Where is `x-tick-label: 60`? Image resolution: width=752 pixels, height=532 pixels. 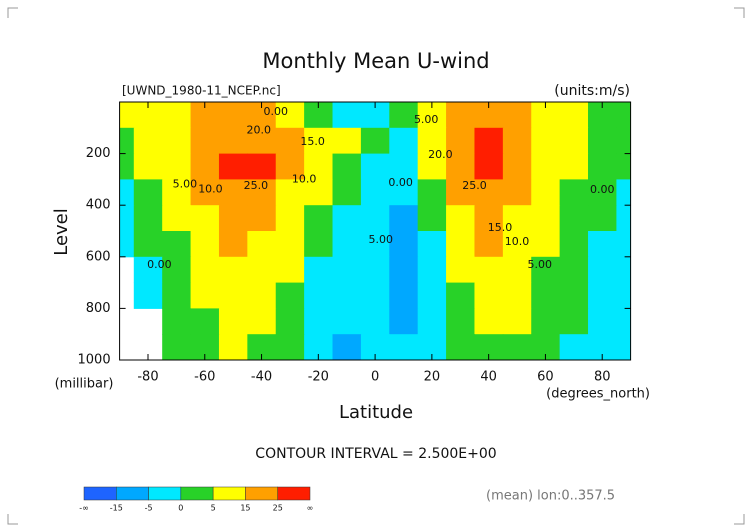
x-tick-label: 60 is located at coordinates (545, 377).